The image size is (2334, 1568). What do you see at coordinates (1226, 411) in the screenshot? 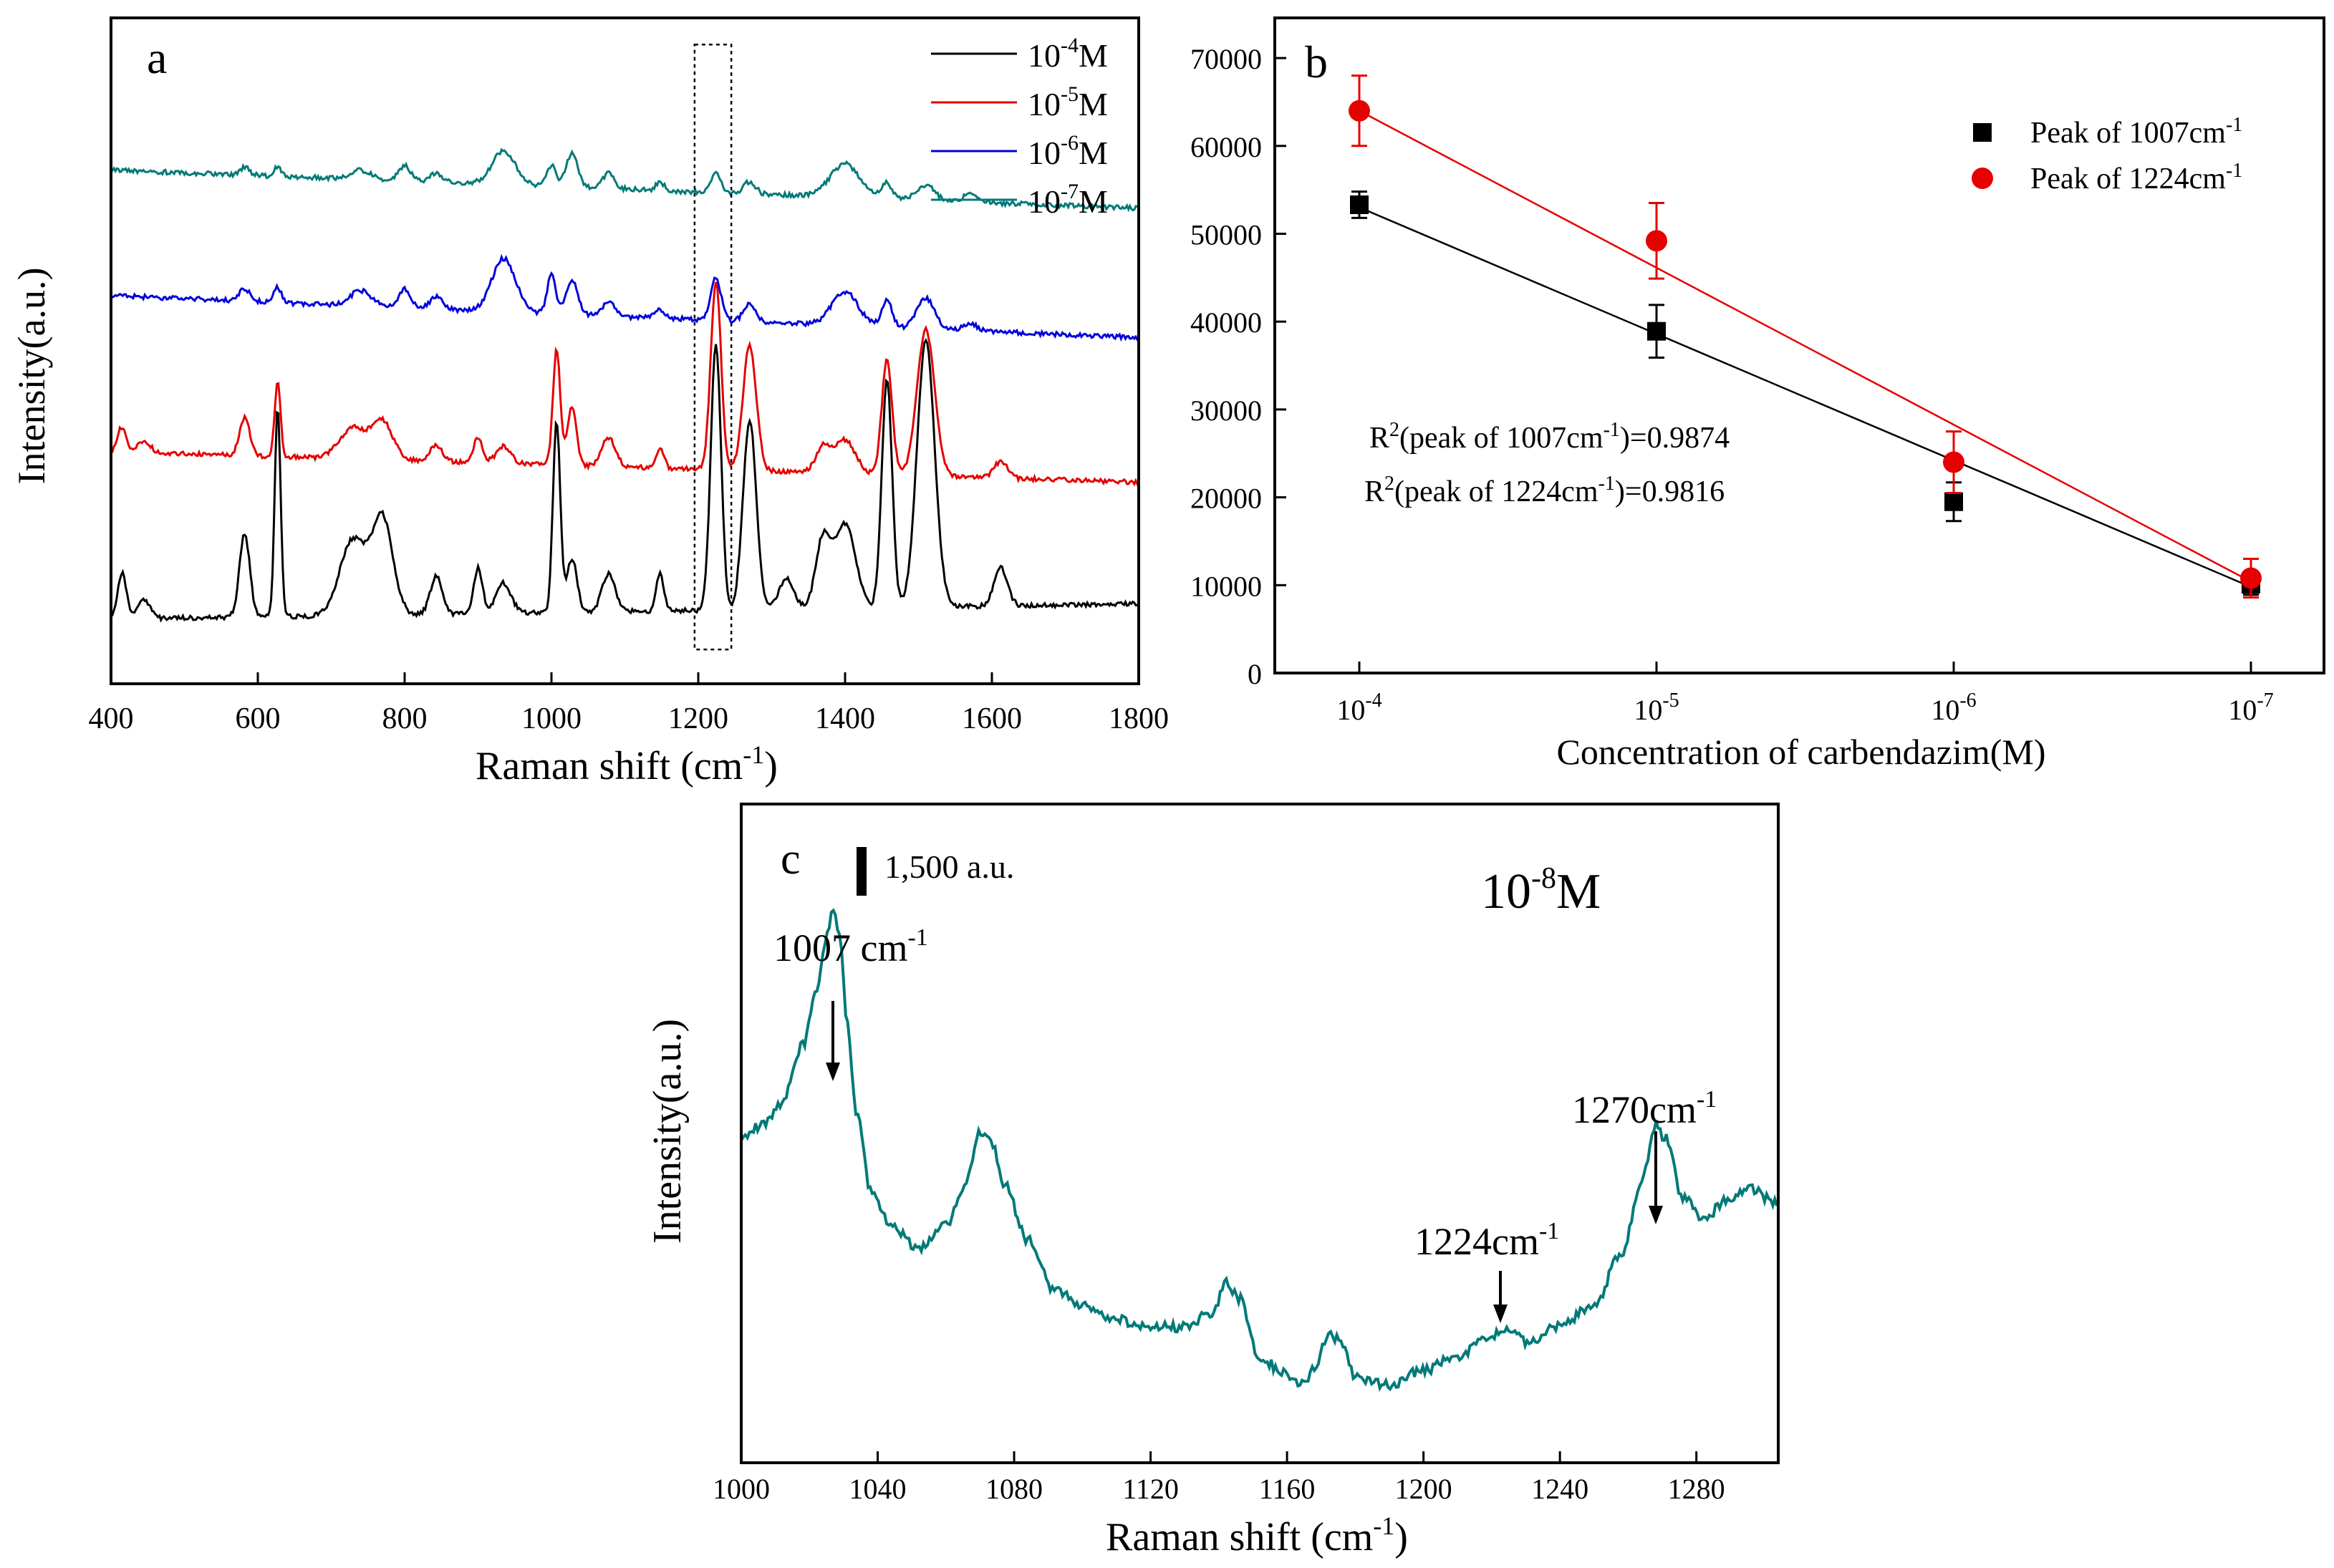
I see `panel-b-y-tick-label: 30000` at bounding box center [1226, 411].